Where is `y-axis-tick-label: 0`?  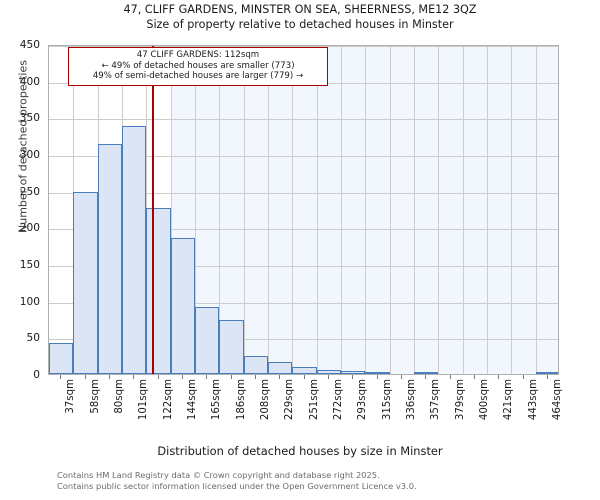
y-axis-tick-label: 0 is located at coordinates (36, 375).